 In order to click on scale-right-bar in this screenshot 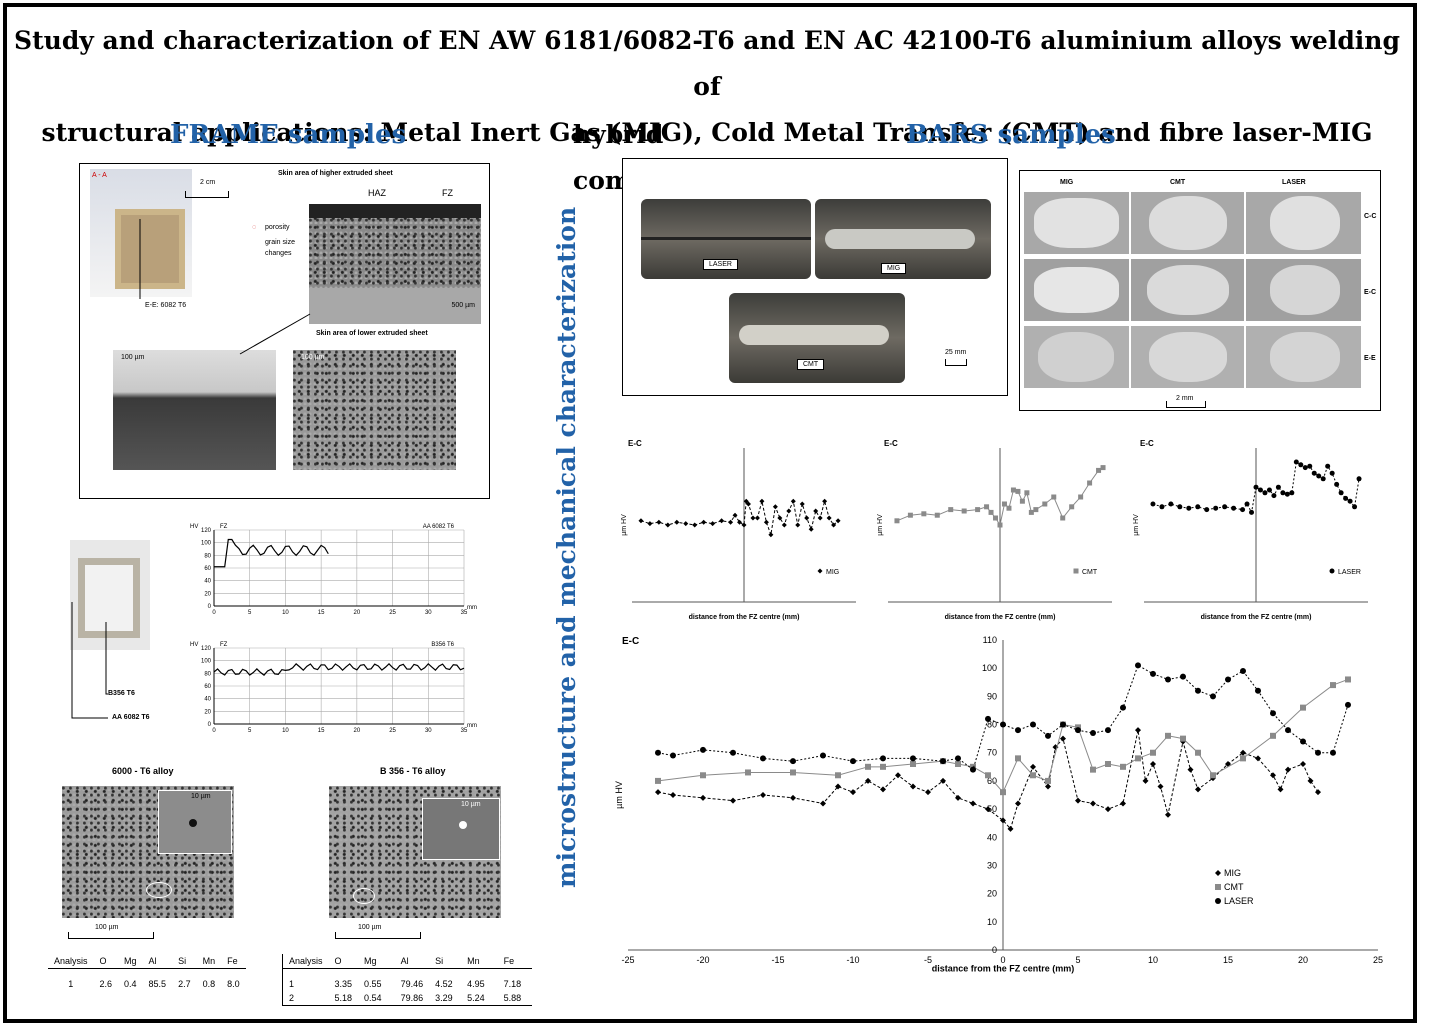, I will do `click(378, 935)`.